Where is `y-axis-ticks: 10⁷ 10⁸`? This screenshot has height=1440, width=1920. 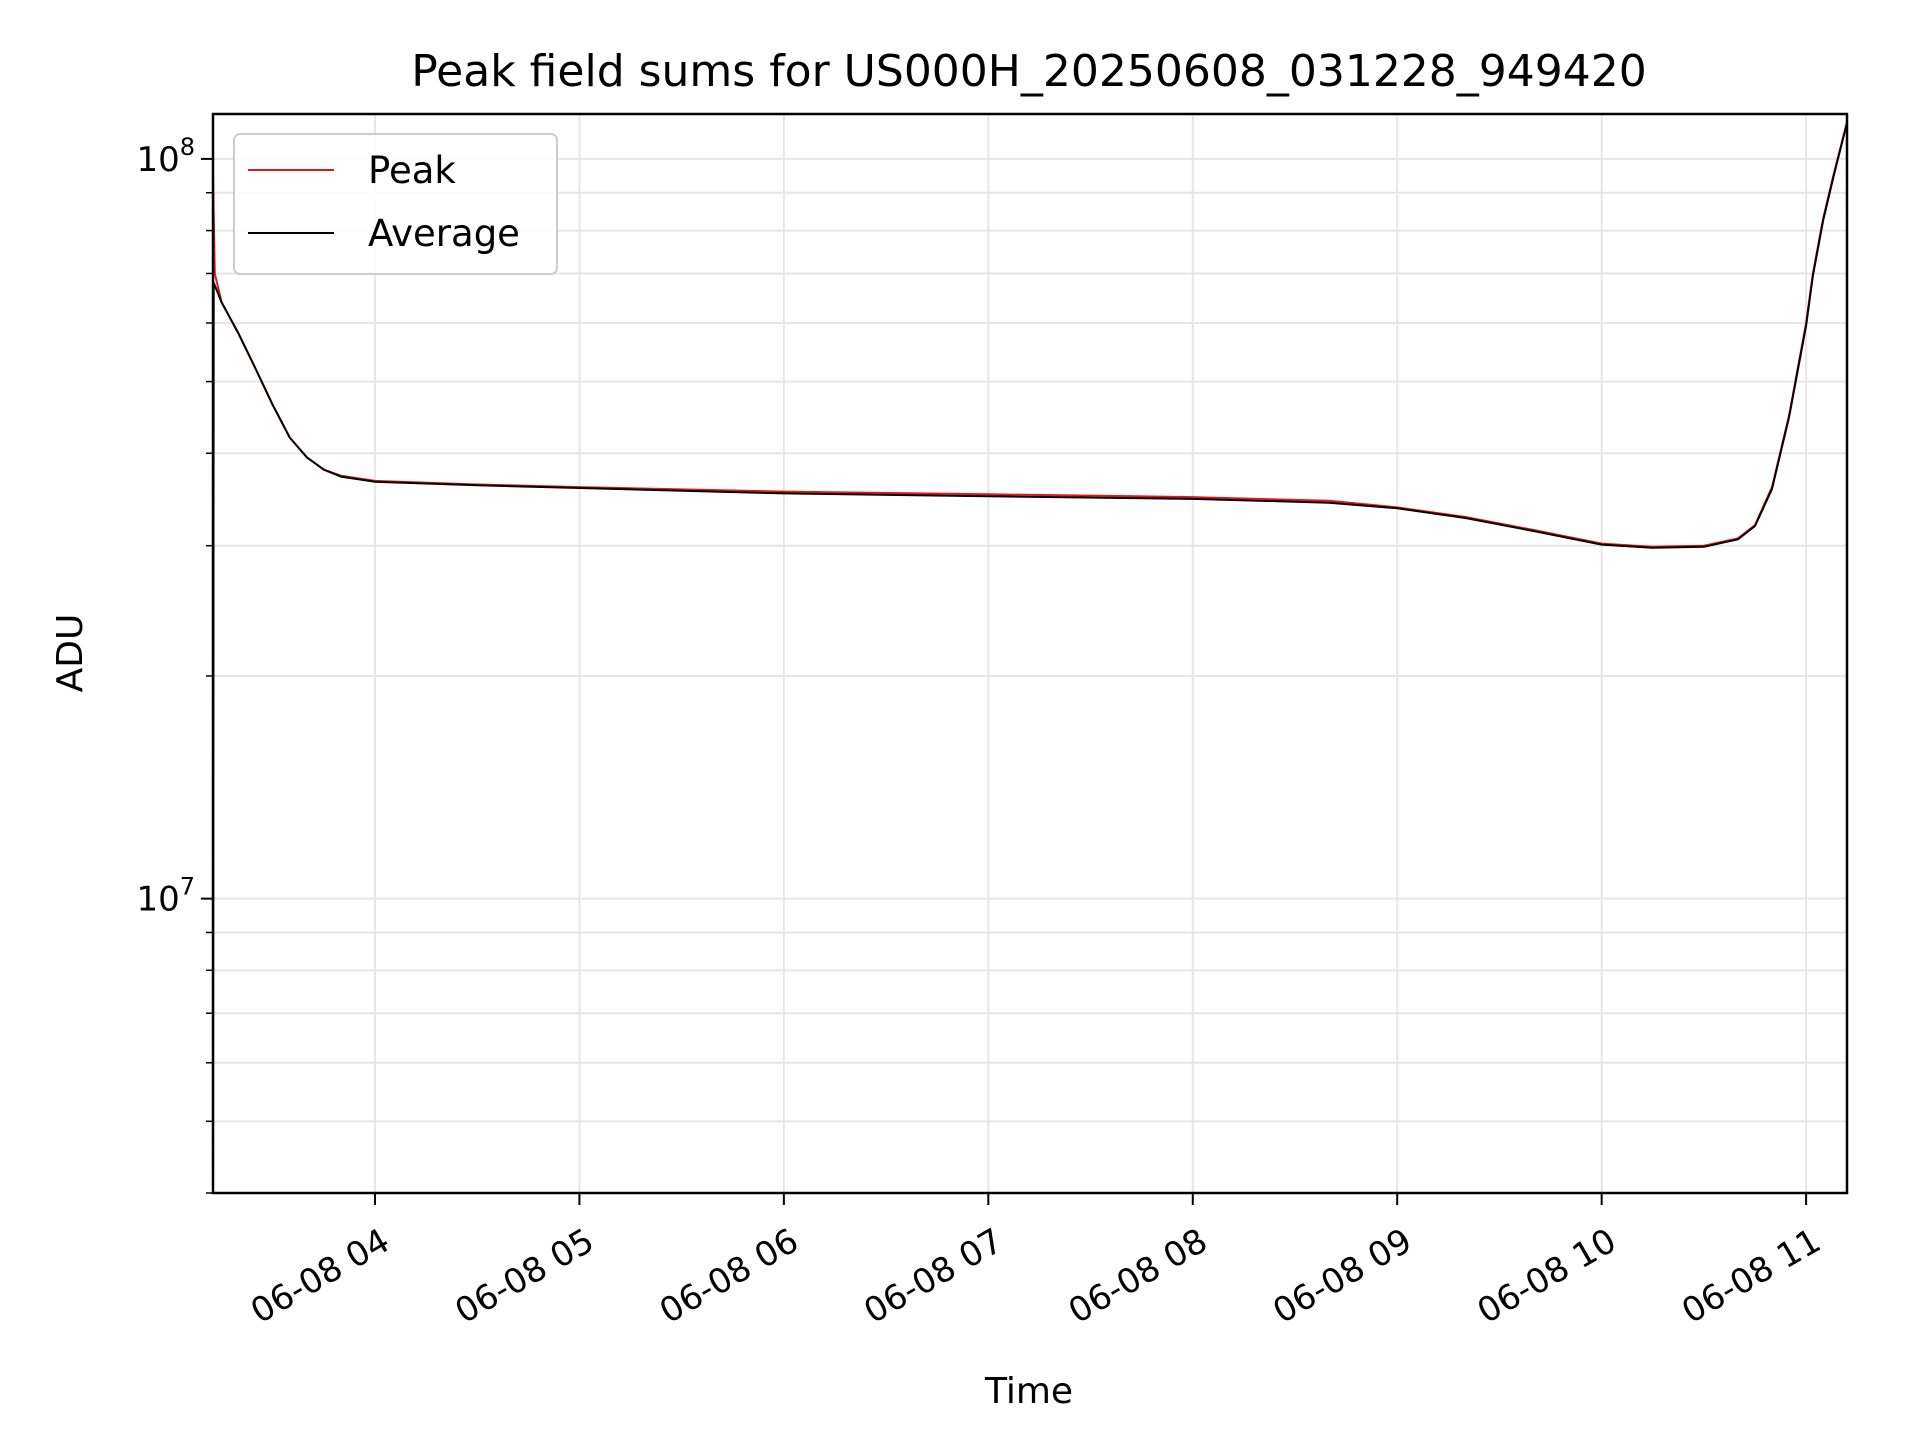 y-axis-ticks: 10⁷ 10⁸ is located at coordinates (174, 663).